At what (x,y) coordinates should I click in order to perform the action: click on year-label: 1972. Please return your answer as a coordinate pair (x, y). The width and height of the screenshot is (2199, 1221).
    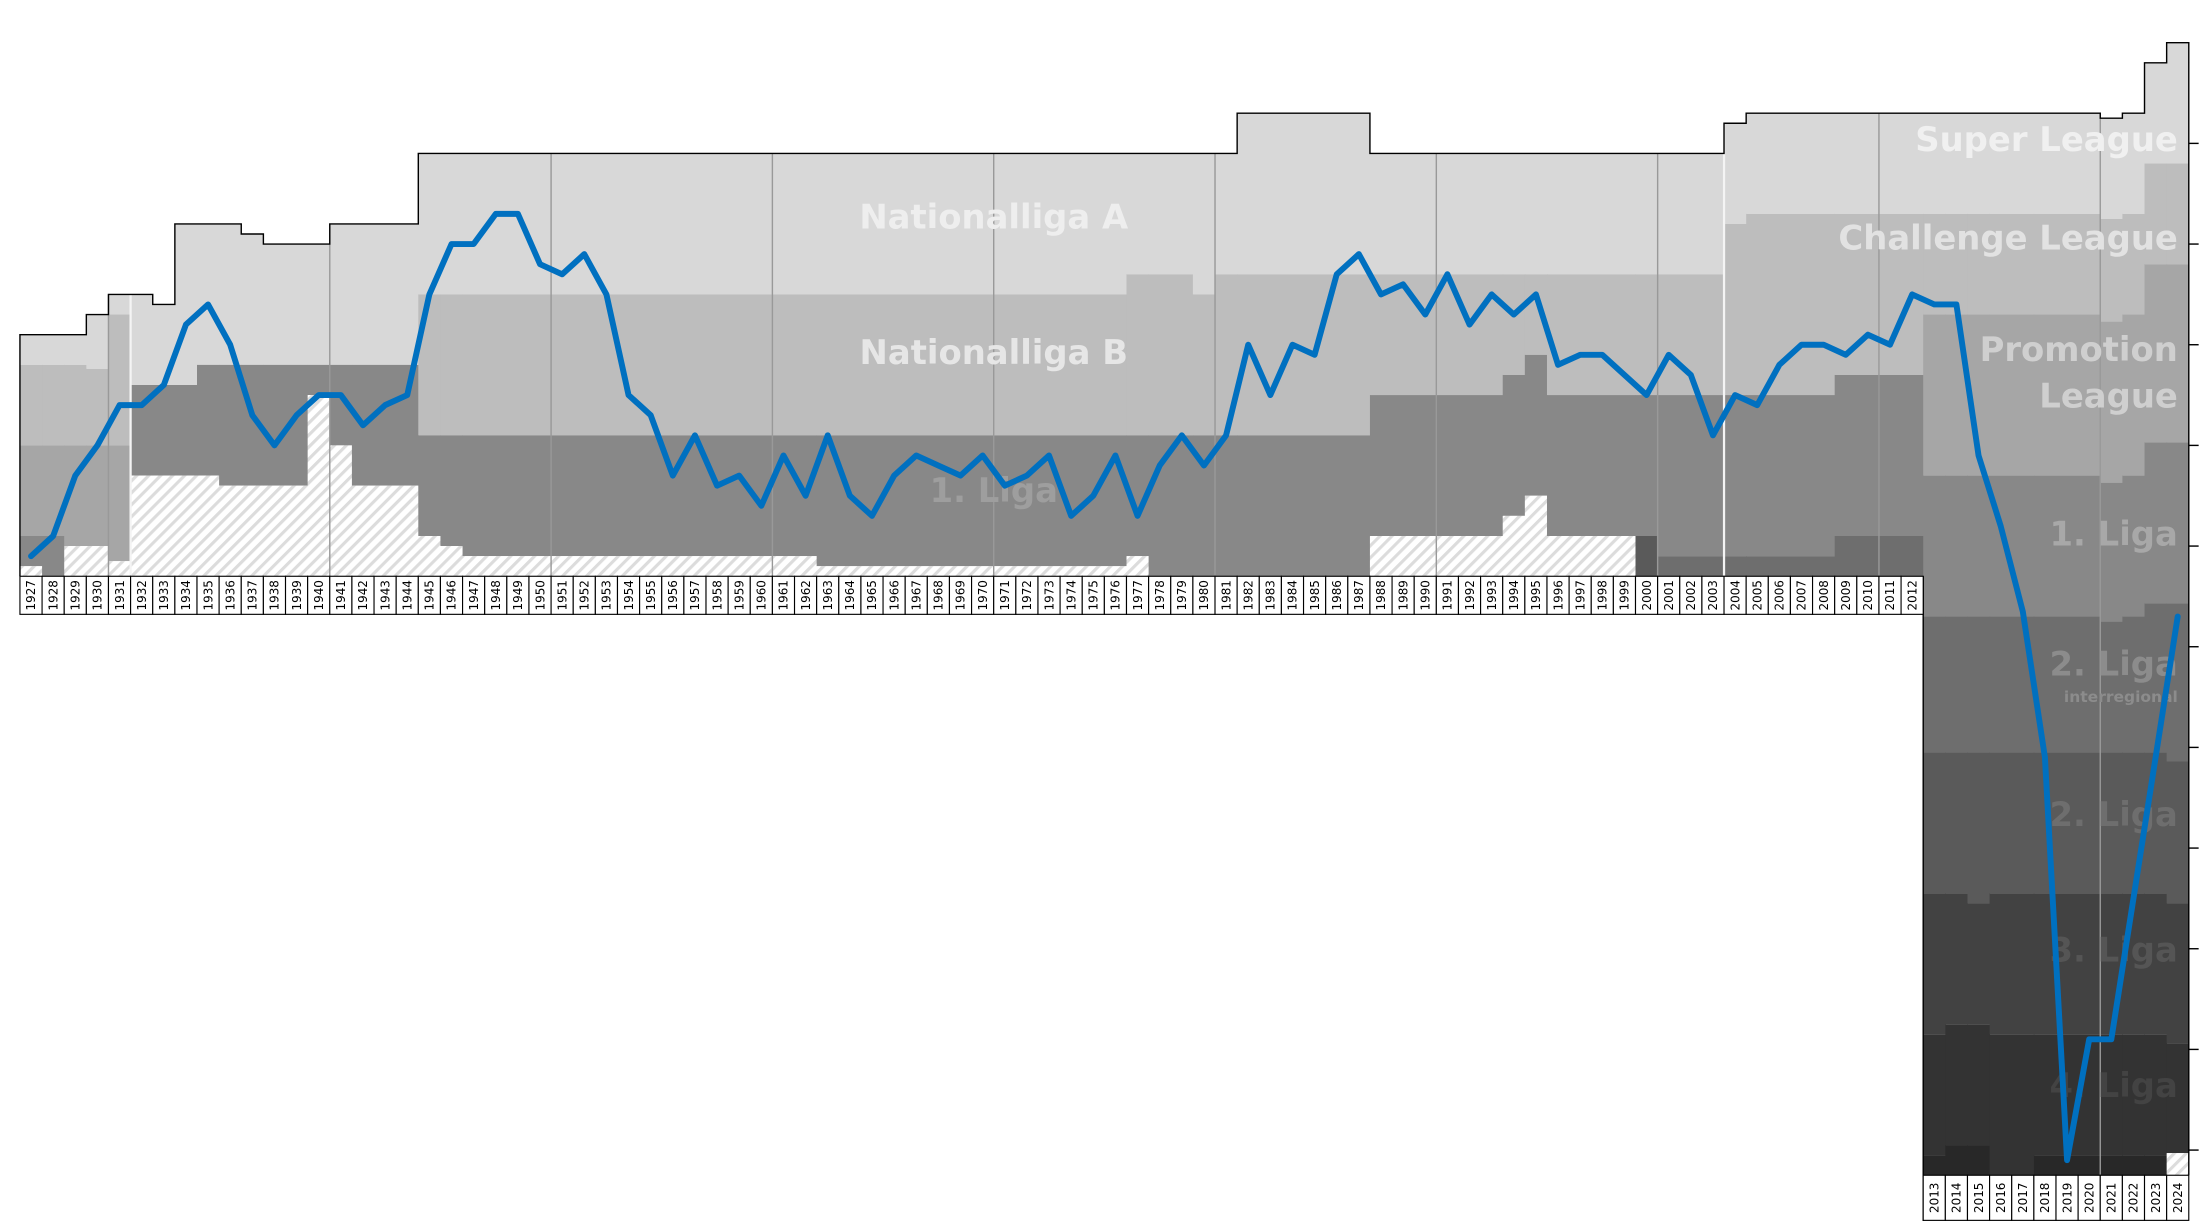
    Looking at the image, I should click on (1027, 595).